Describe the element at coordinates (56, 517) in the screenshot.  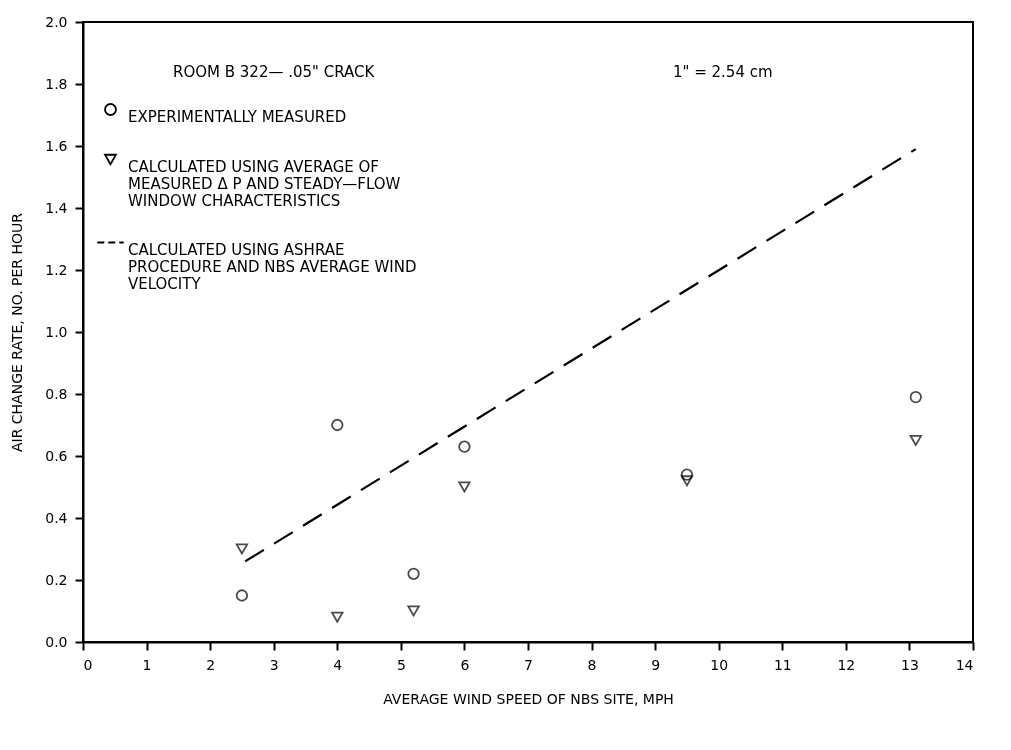
I see `y-tick-label: 0.4` at that location.